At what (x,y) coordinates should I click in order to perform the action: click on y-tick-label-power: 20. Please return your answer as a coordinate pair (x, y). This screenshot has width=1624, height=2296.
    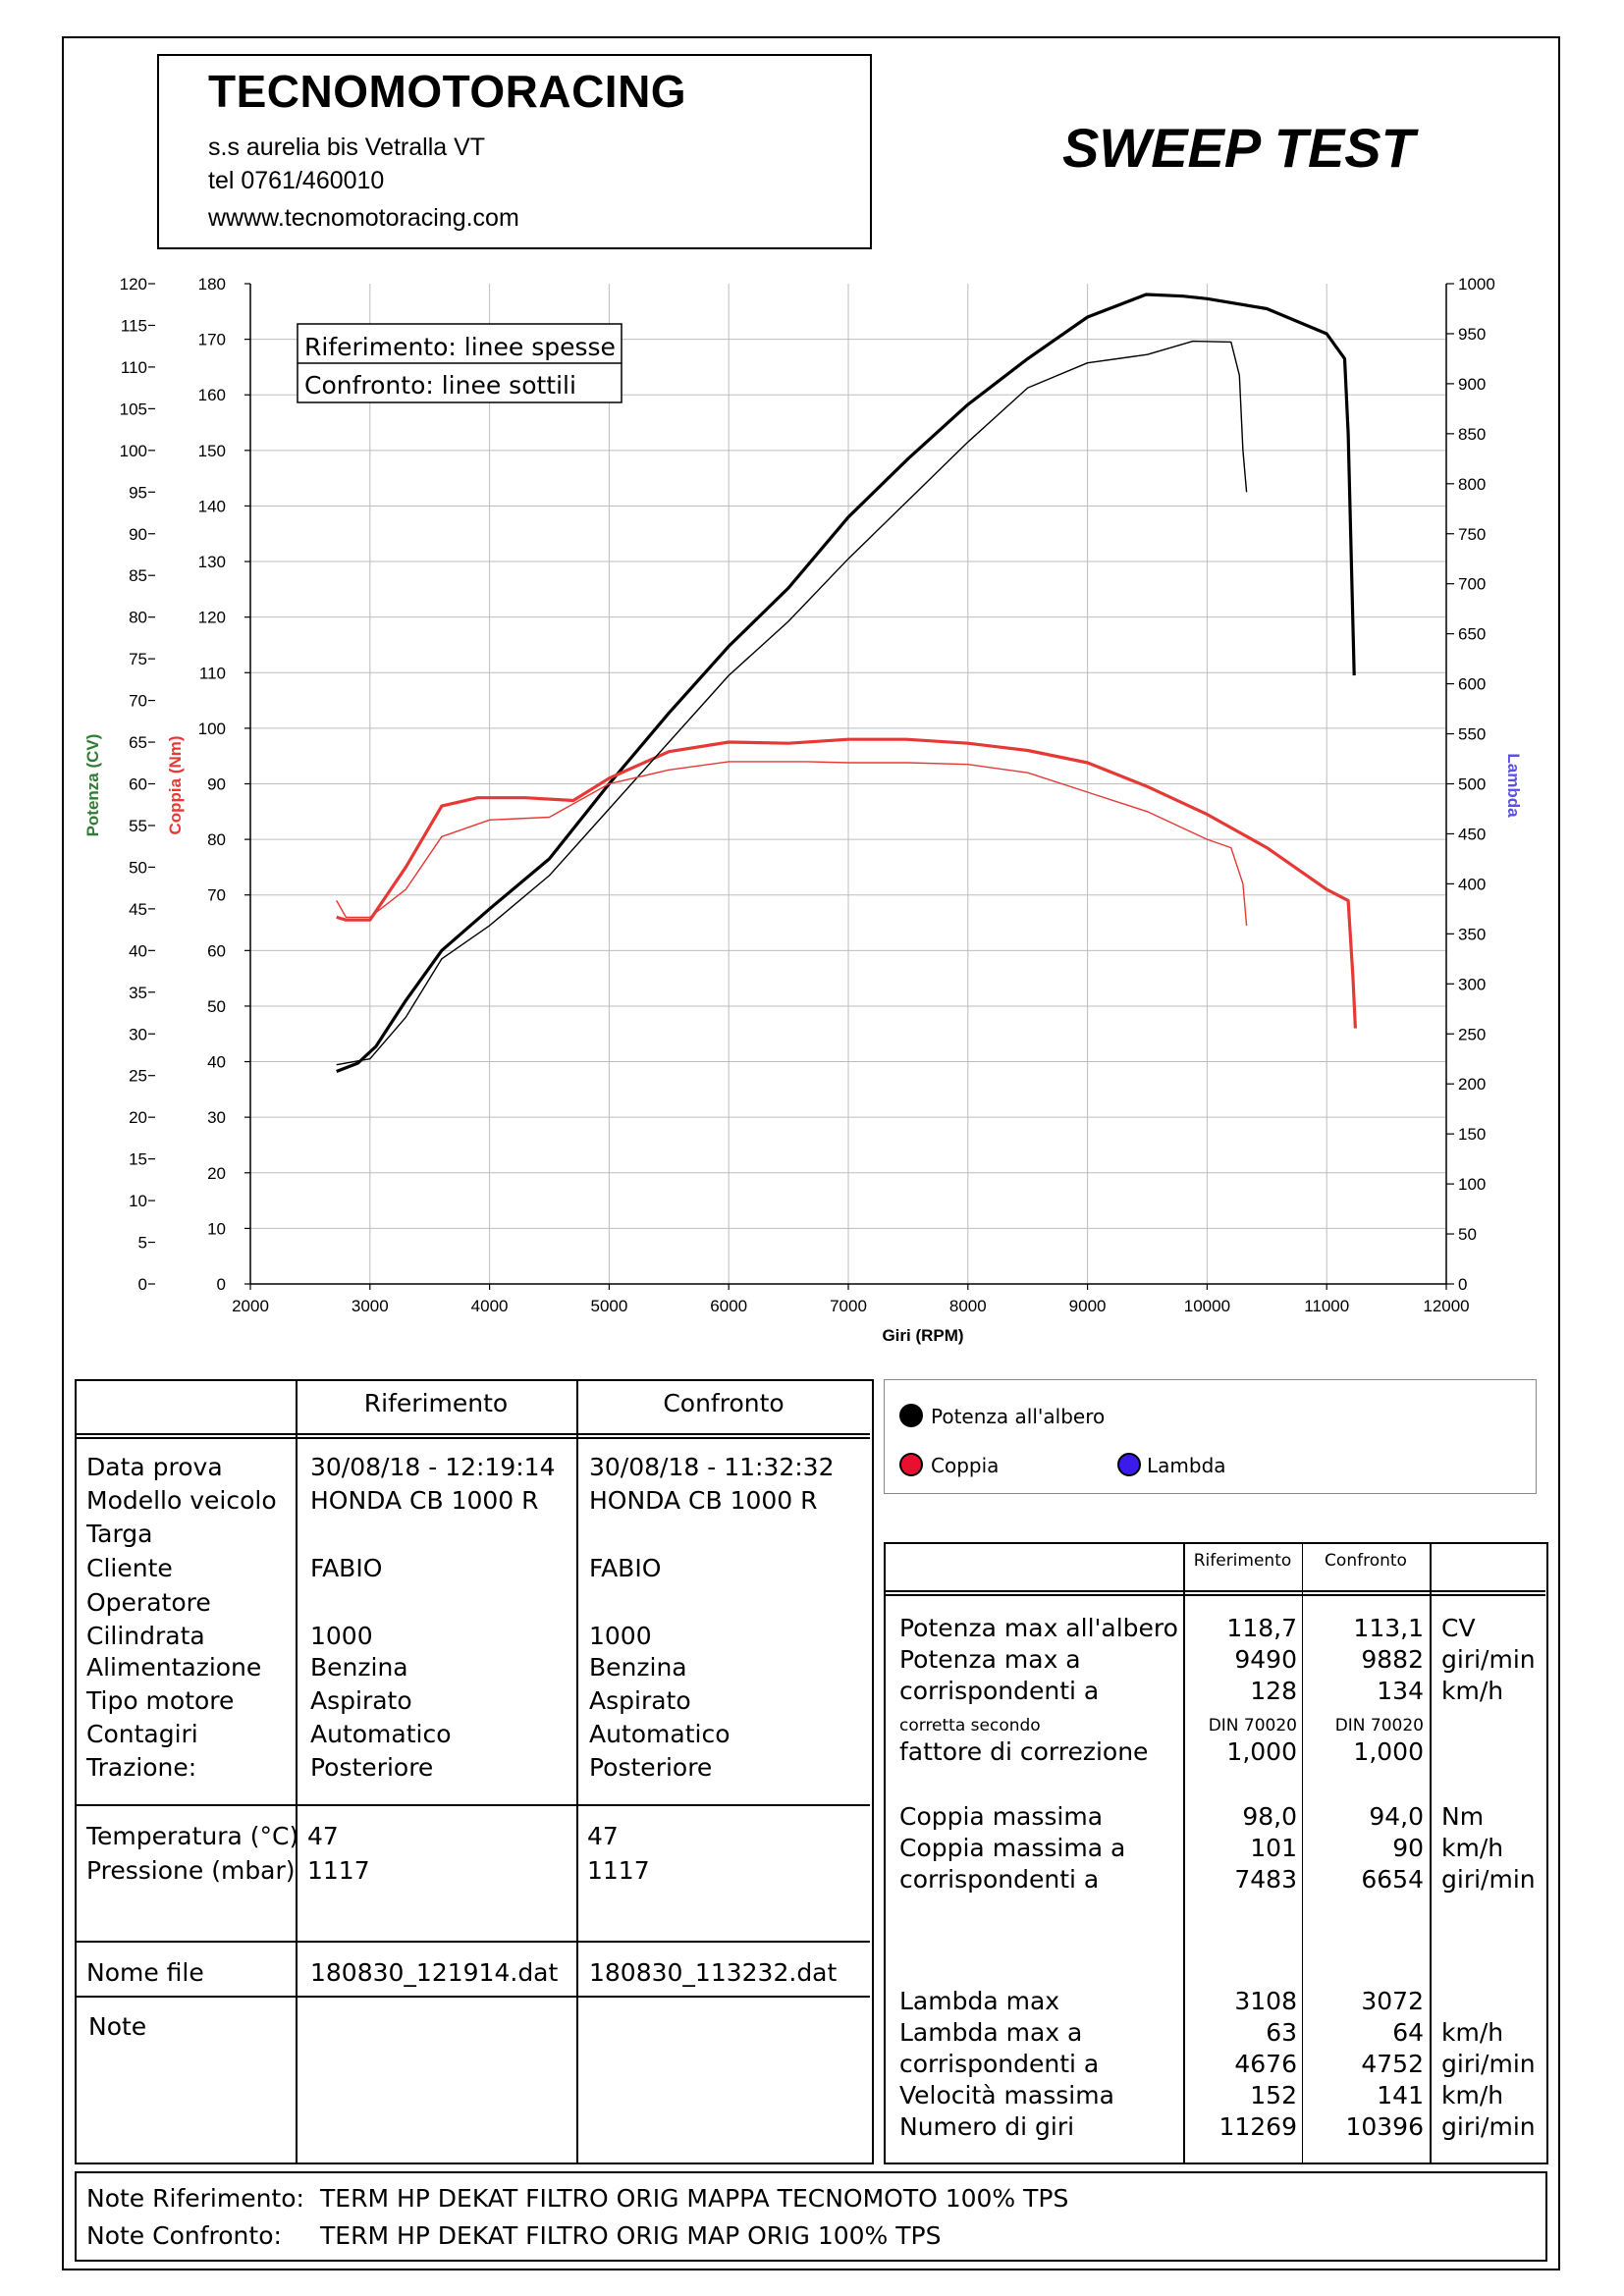
    Looking at the image, I should click on (138, 1117).